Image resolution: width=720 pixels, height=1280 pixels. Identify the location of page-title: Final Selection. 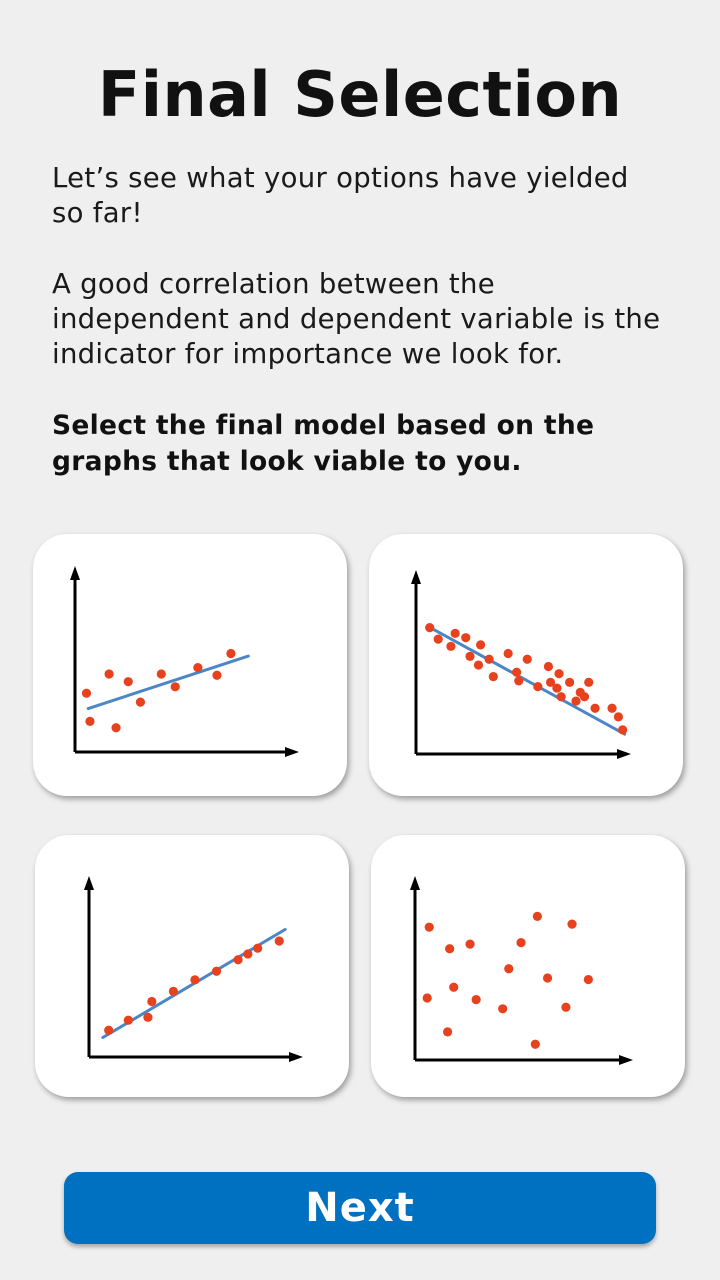
(360, 94).